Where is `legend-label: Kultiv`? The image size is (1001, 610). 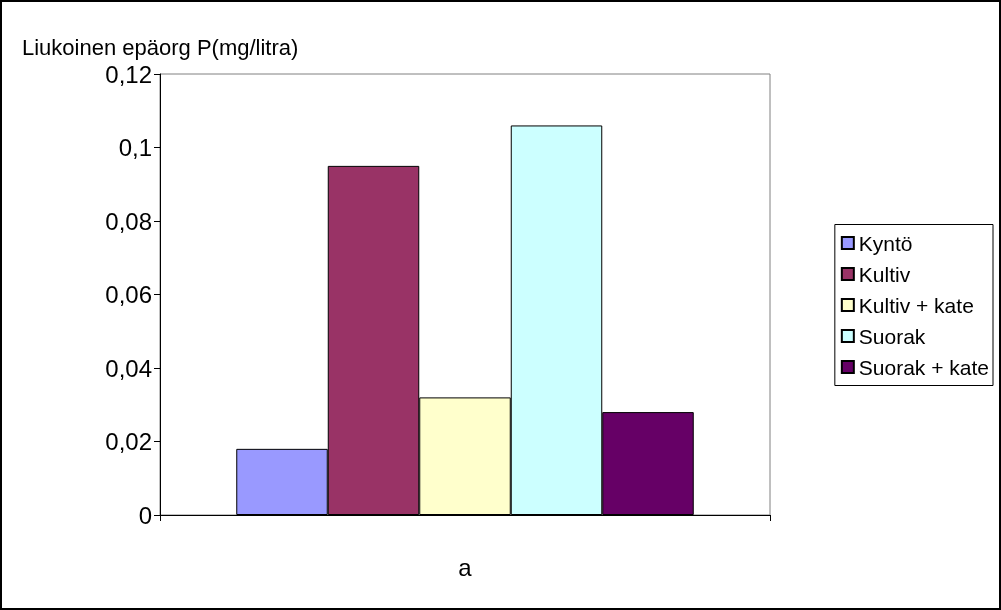
legend-label: Kultiv is located at coordinates (884, 274).